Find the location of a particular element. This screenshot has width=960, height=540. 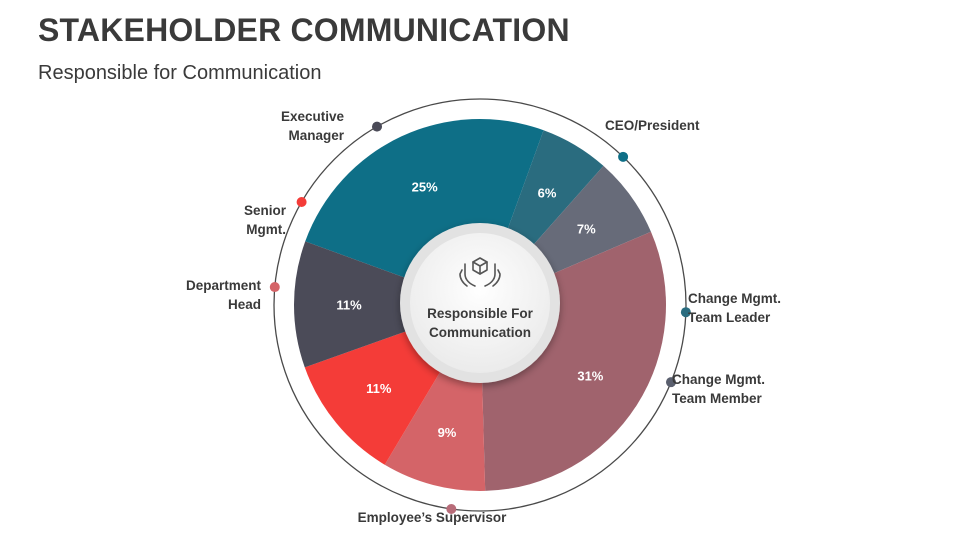

hands-holding-cube-icon is located at coordinates (480, 272).